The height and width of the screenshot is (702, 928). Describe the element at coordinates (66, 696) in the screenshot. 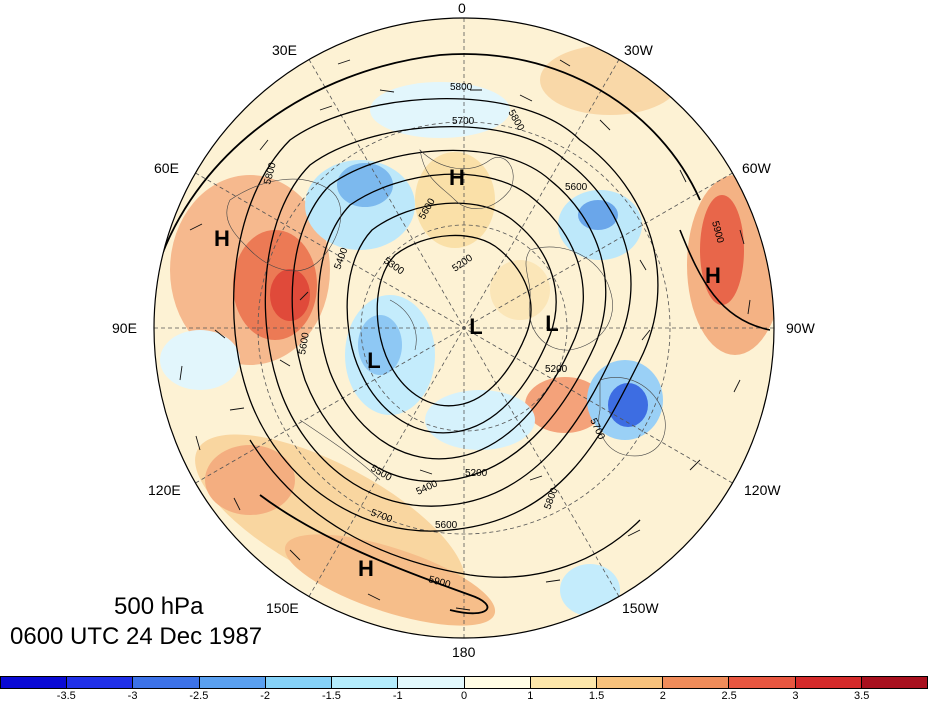

I see `colorbar-tick-label: -3.5` at that location.